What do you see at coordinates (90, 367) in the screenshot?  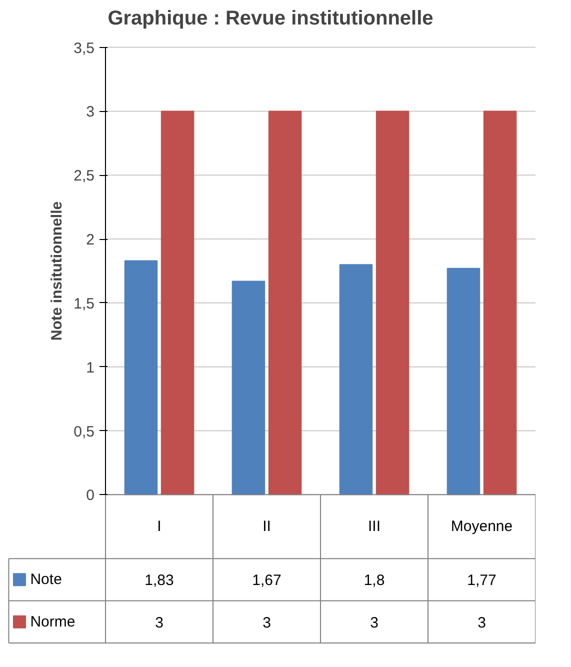 I see `y-tick-label: 1` at bounding box center [90, 367].